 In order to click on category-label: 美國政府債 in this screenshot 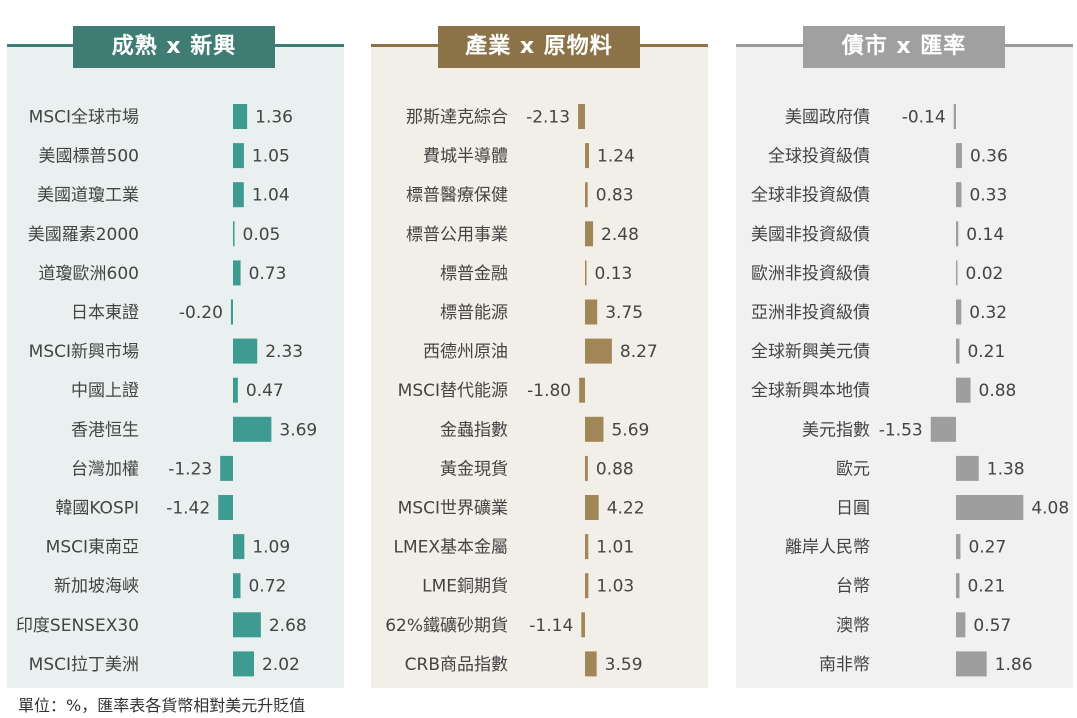, I will do `click(827, 118)`.